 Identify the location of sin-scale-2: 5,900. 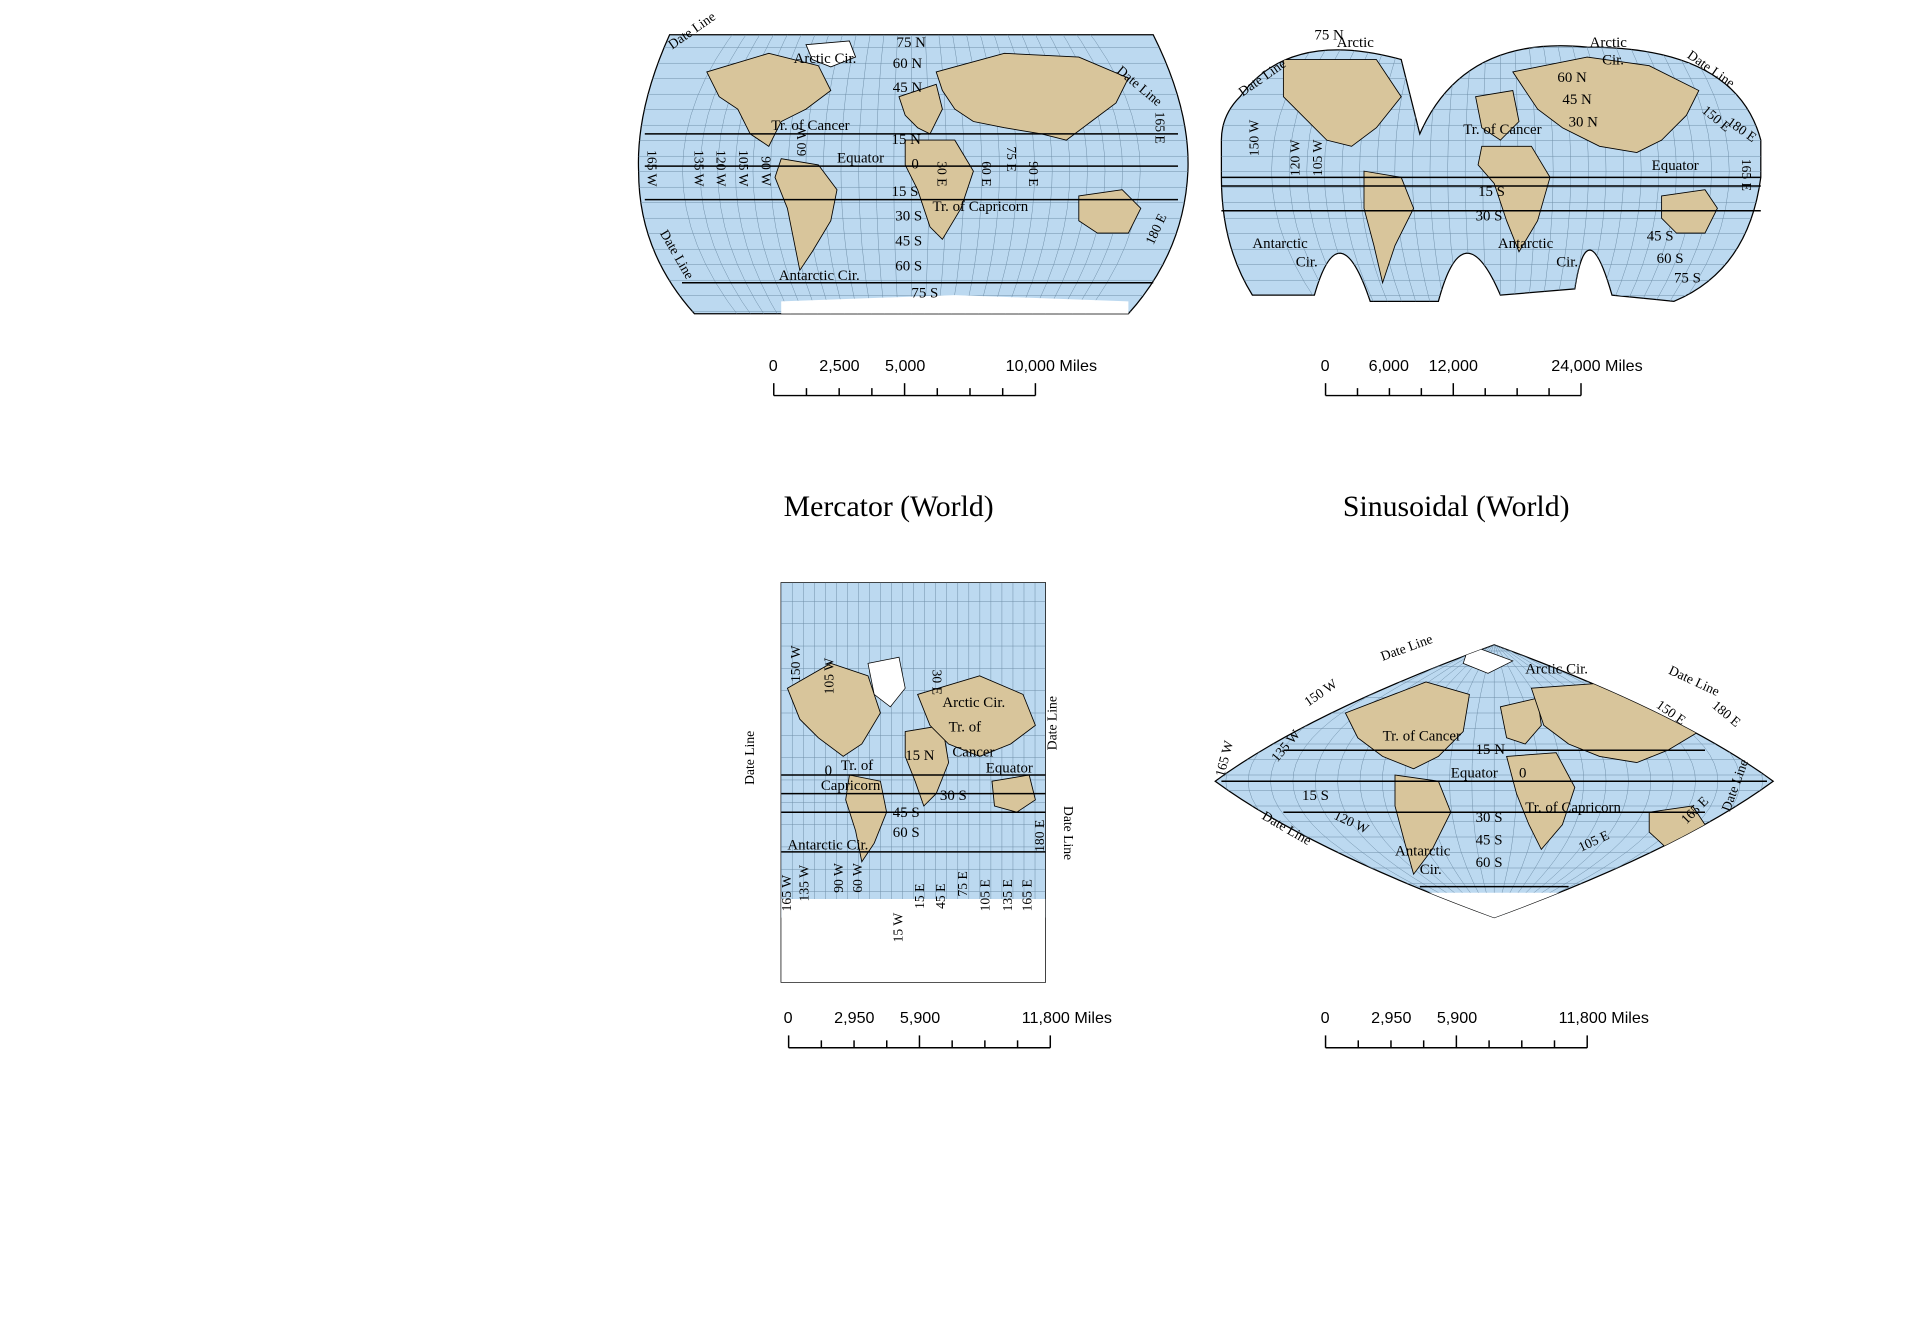
(1457, 1017).